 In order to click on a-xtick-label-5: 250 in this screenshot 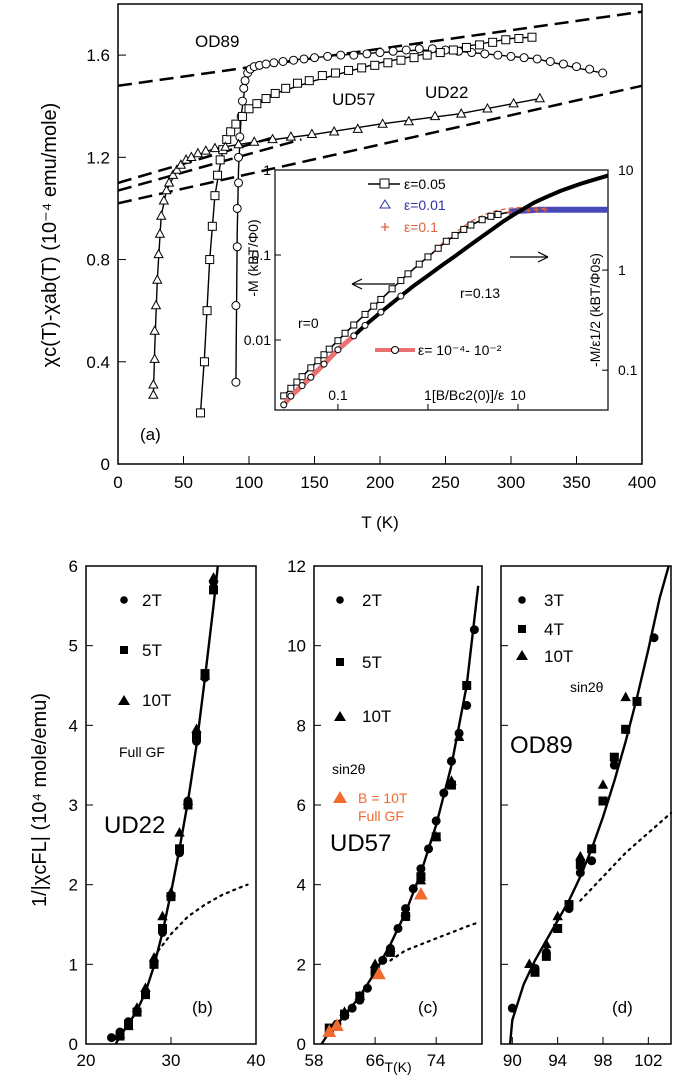, I will do `click(445, 482)`.